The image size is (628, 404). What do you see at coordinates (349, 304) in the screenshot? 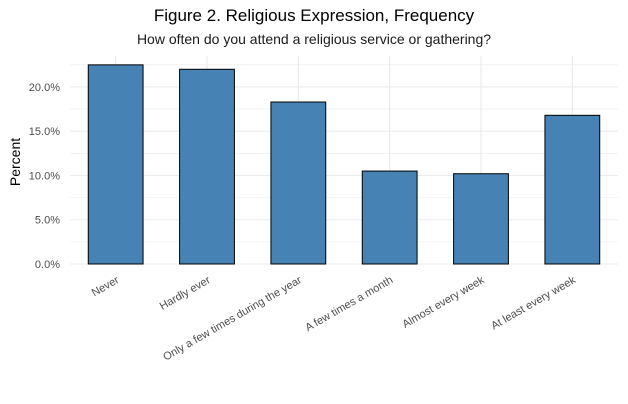
I see `x-tick-label: A few times a month` at bounding box center [349, 304].